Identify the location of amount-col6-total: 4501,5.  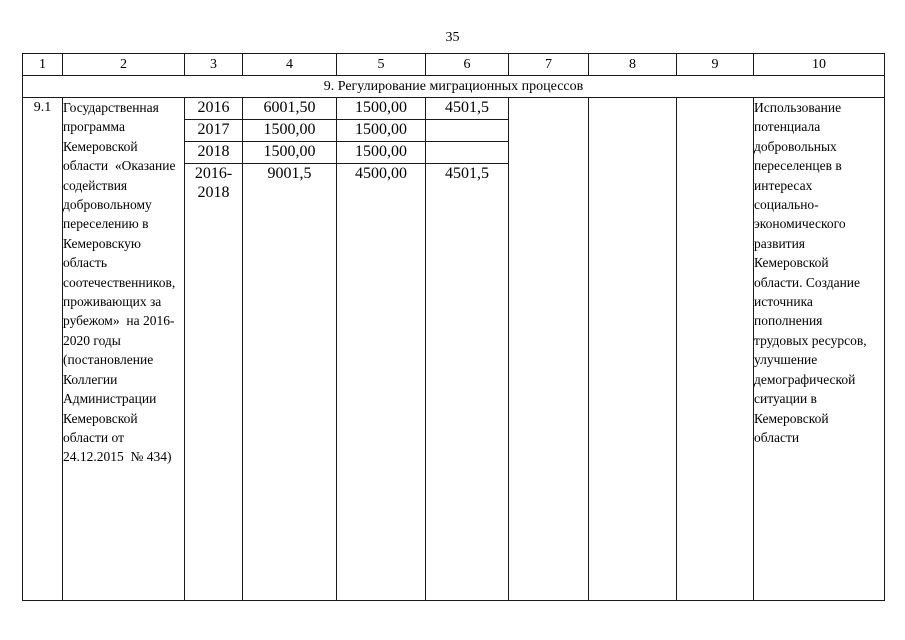
(467, 382).